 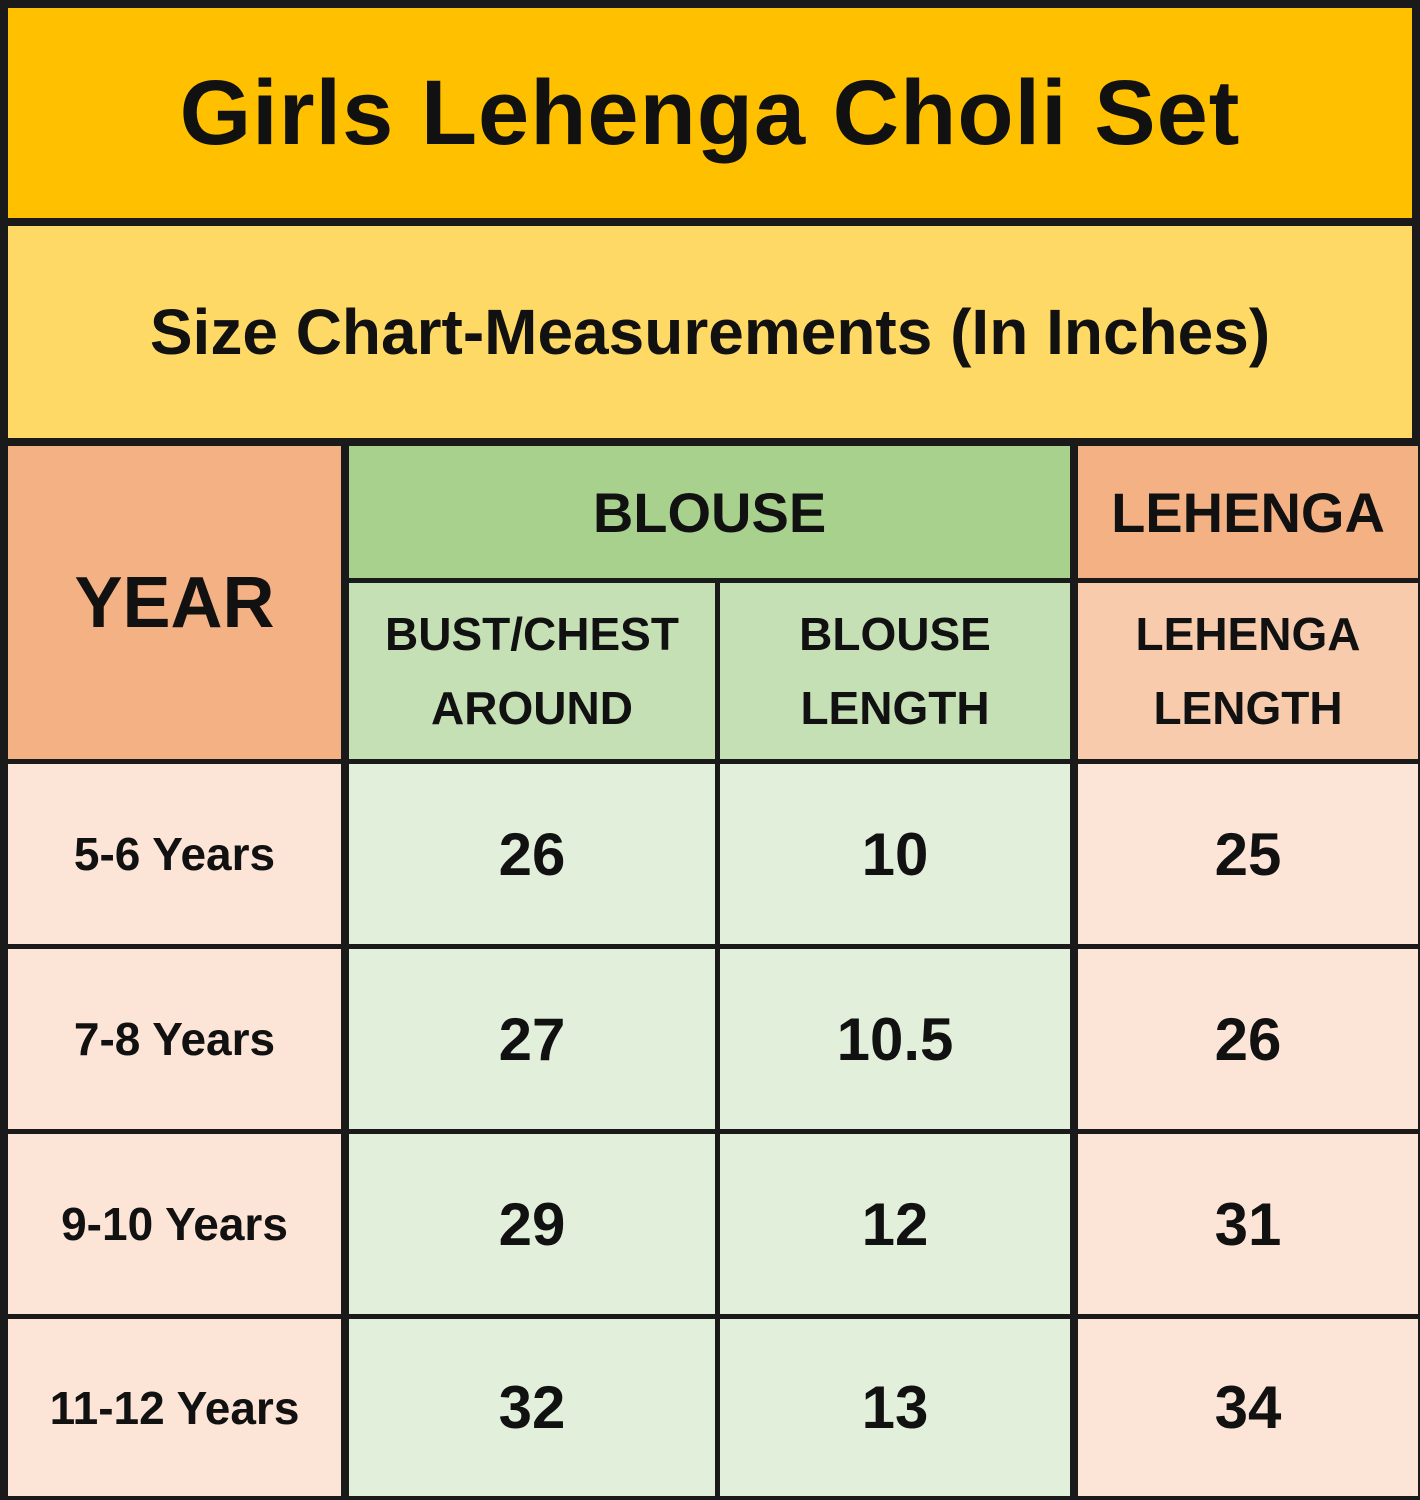 I want to click on table-cell-blouse-length: 10, so click(x=895, y=854).